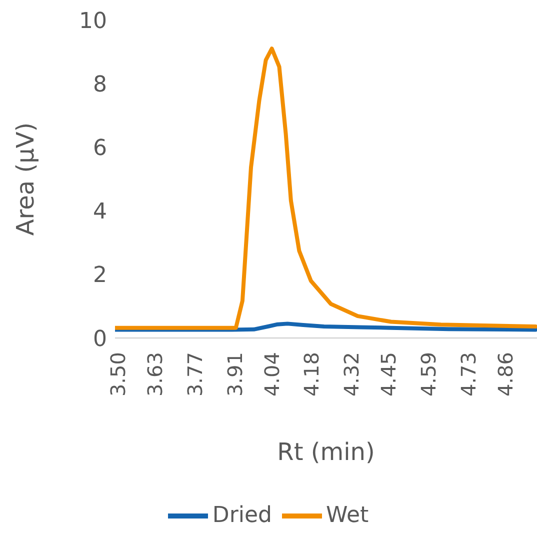 This screenshot has width=537, height=536. What do you see at coordinates (154, 374) in the screenshot?
I see `x-tick-label: 3.63` at bounding box center [154, 374].